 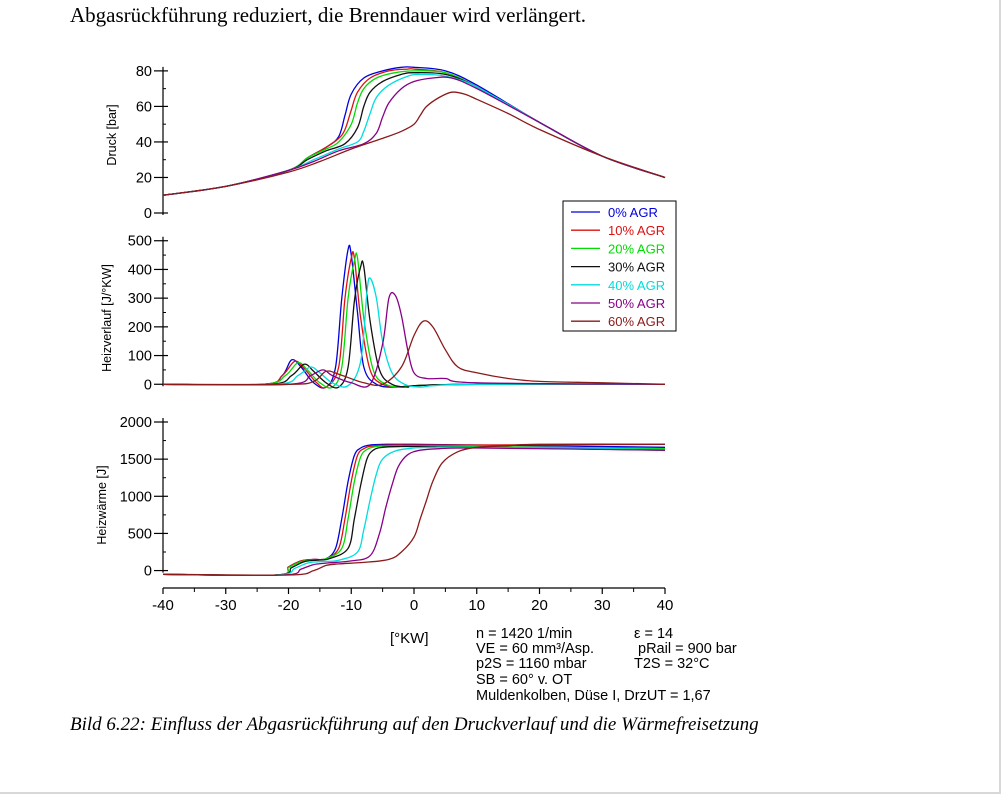 I want to click on chart-panel-1: 0 20 40 60 80 Druck [bar], so click(x=385, y=143).